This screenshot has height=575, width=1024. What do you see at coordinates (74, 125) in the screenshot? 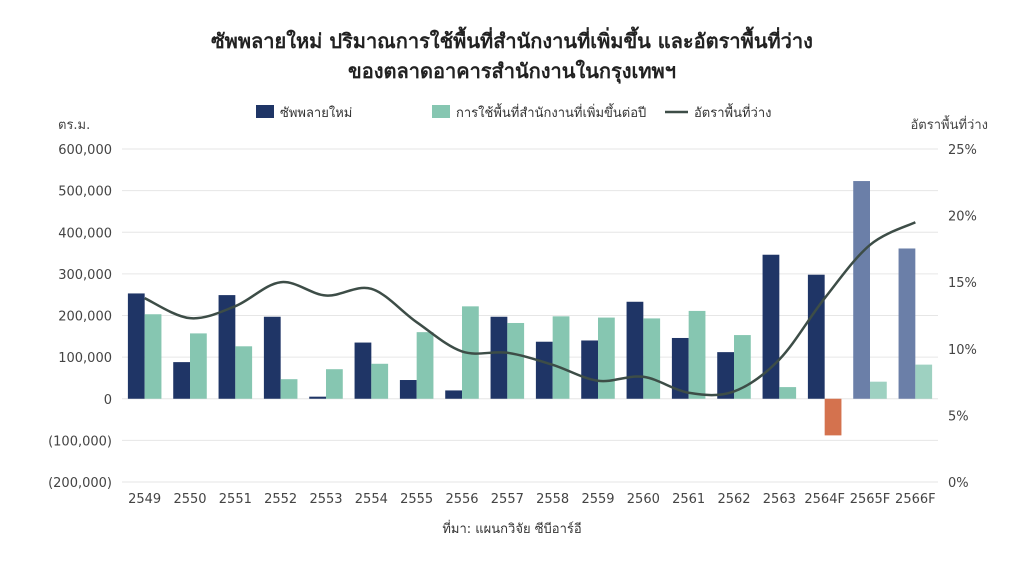
I see `left-axis-unit: ตร.ม.` at bounding box center [74, 125].